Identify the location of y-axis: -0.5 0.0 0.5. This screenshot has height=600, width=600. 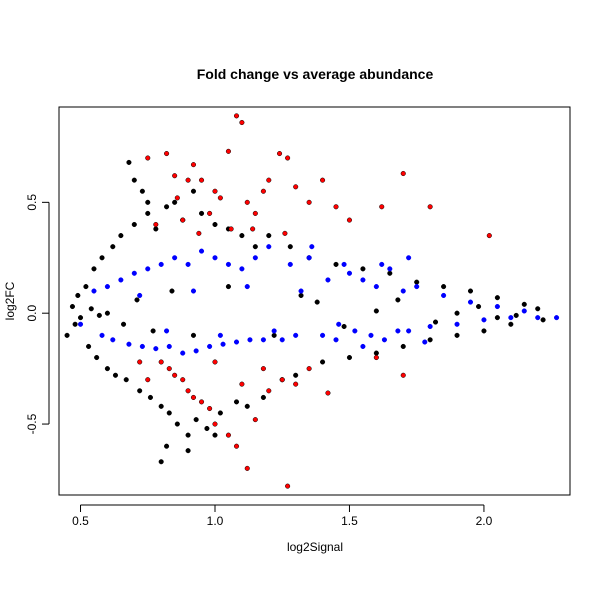
(37, 314).